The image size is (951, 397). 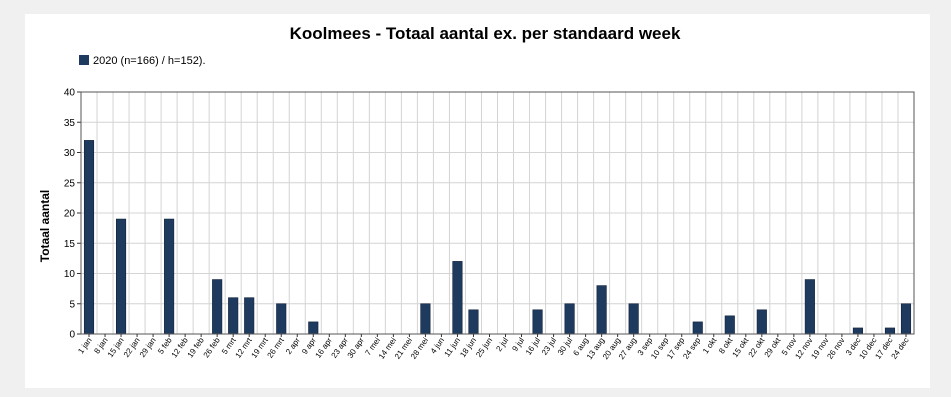 I want to click on x-tick-label: 16 jul, so click(x=533, y=346).